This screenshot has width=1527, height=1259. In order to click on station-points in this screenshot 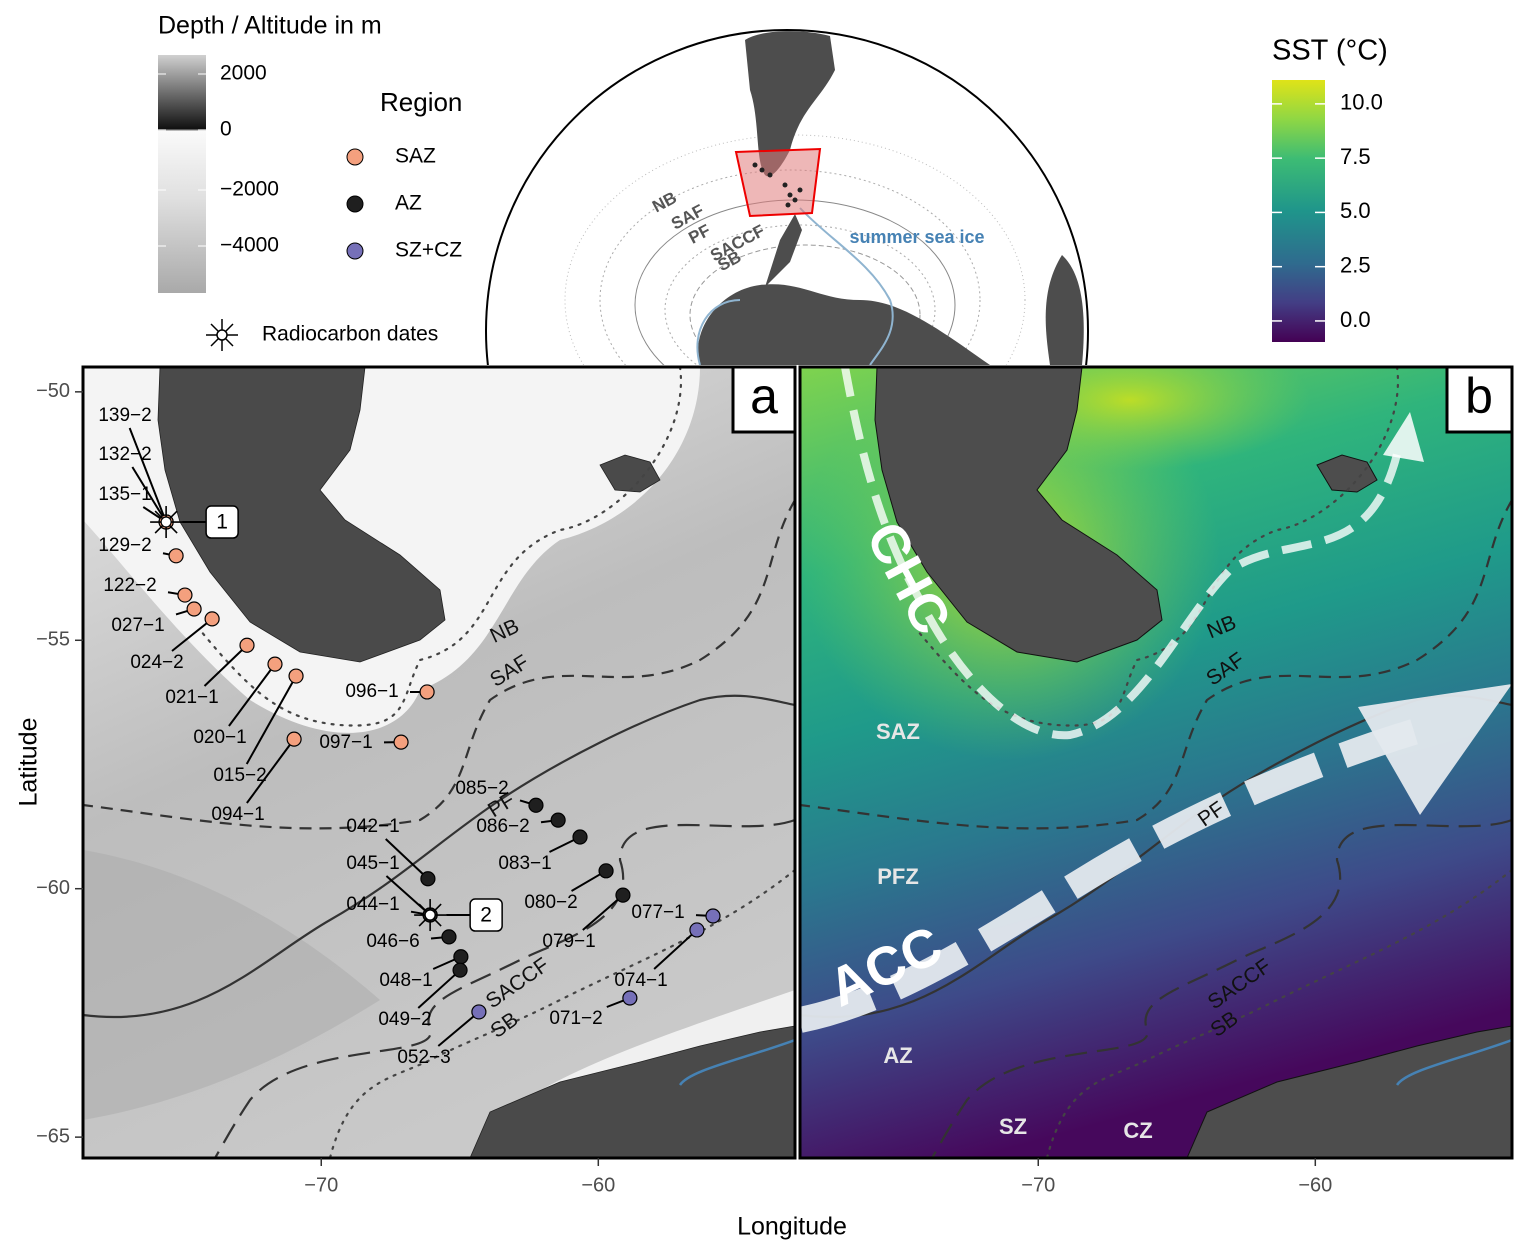, I will do `click(439, 767)`.